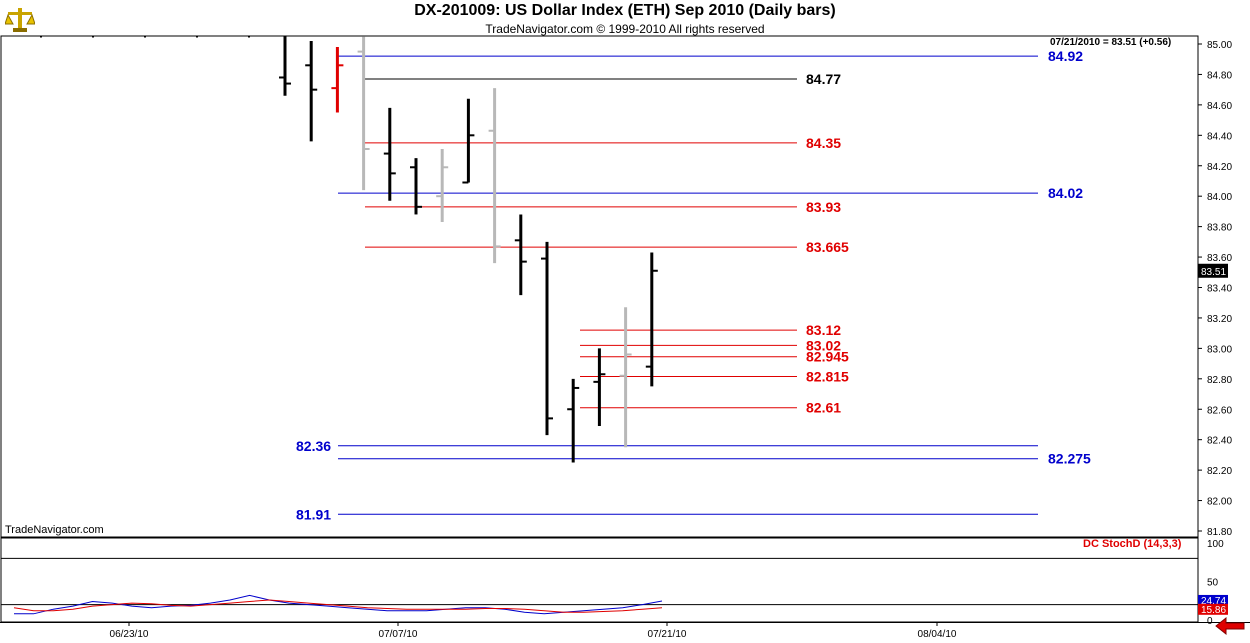 This screenshot has width=1250, height=643. I want to click on price-tick-label: 84.60, so click(1219, 106).